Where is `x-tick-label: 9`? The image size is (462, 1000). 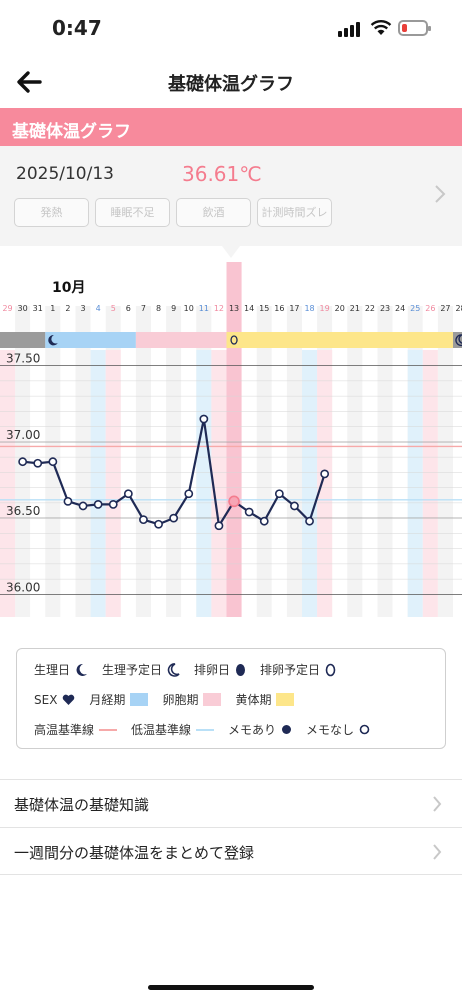 x-tick-label: 9 is located at coordinates (173, 308).